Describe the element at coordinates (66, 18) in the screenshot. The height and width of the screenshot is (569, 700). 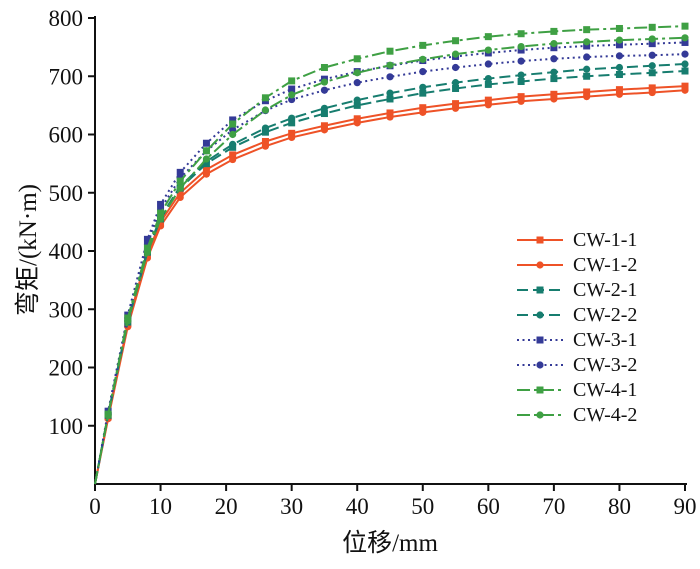
I see `y-tick-label: 800` at that location.